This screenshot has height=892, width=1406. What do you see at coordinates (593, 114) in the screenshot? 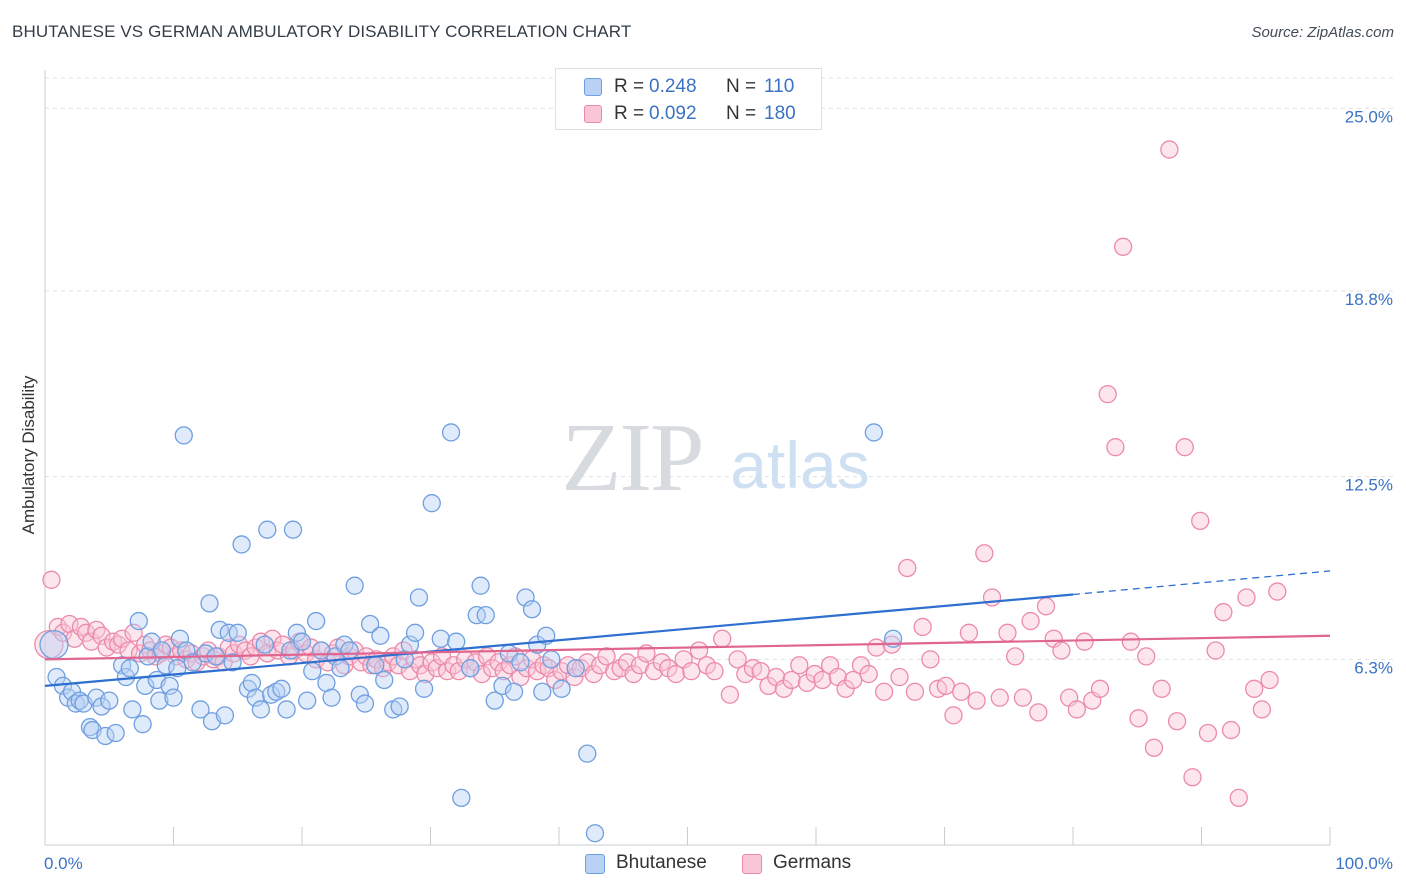
I see `pink-swatch` at bounding box center [593, 114].